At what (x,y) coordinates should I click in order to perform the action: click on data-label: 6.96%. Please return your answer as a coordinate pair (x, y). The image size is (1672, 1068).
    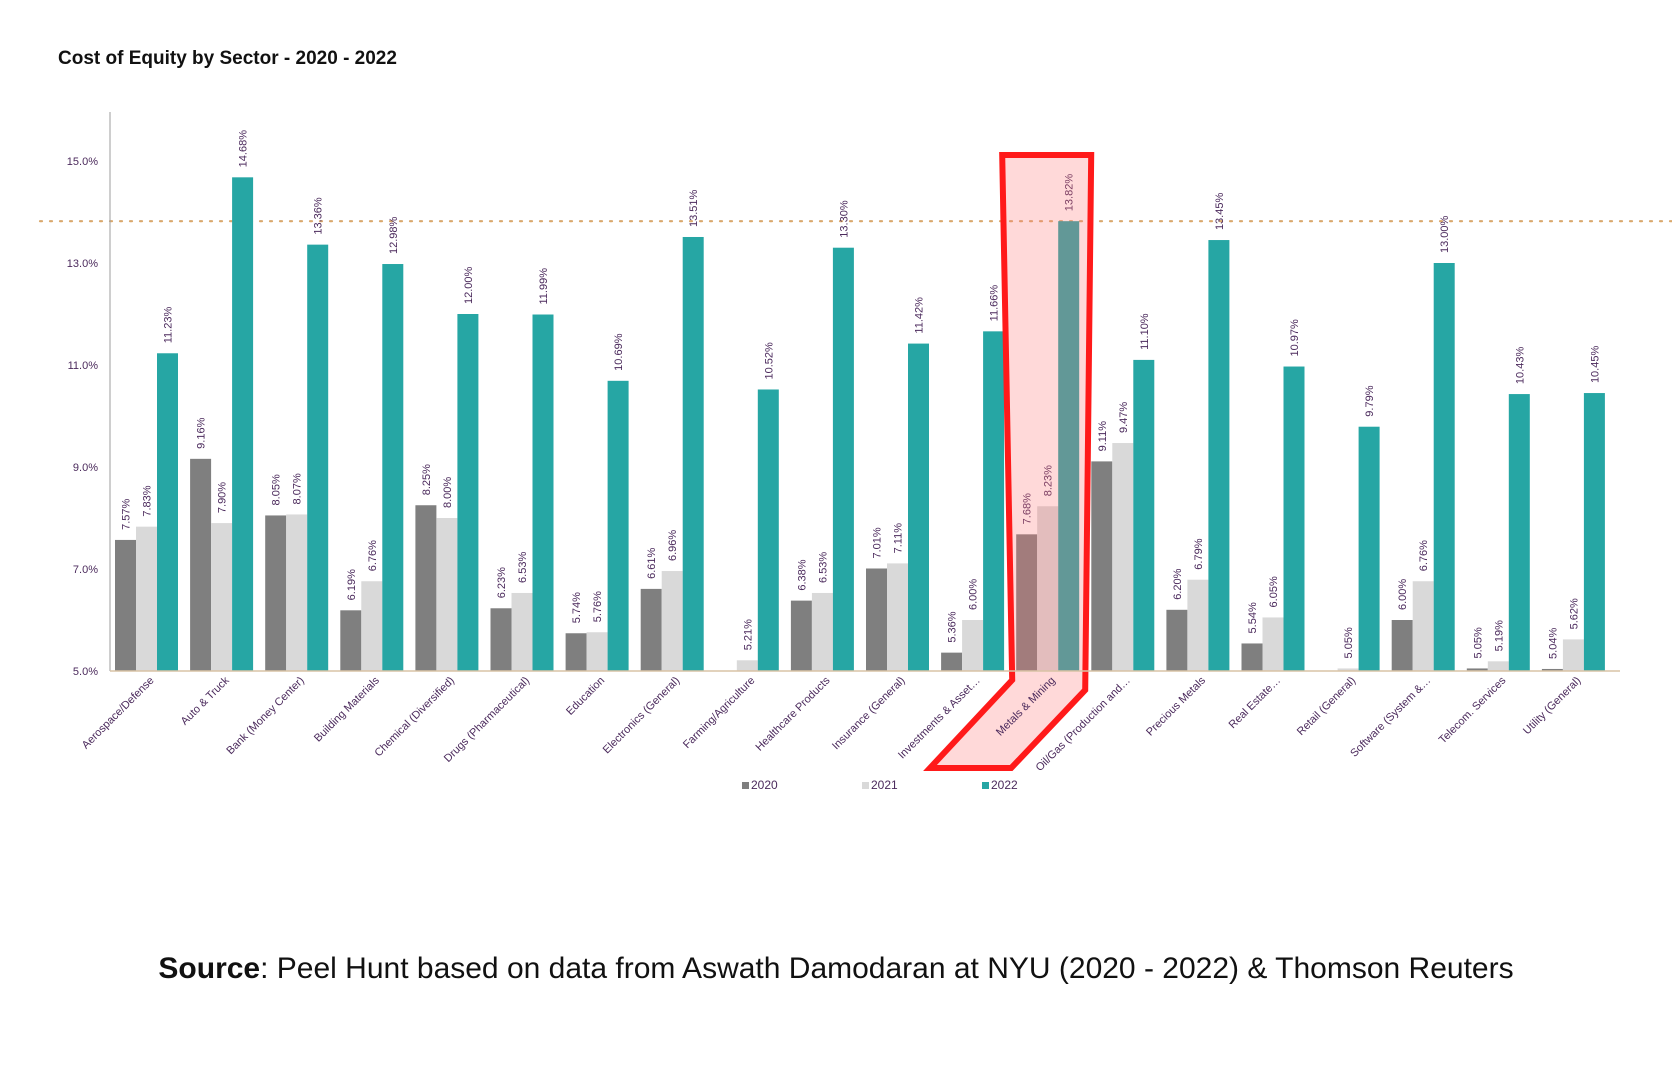
    Looking at the image, I should click on (673, 545).